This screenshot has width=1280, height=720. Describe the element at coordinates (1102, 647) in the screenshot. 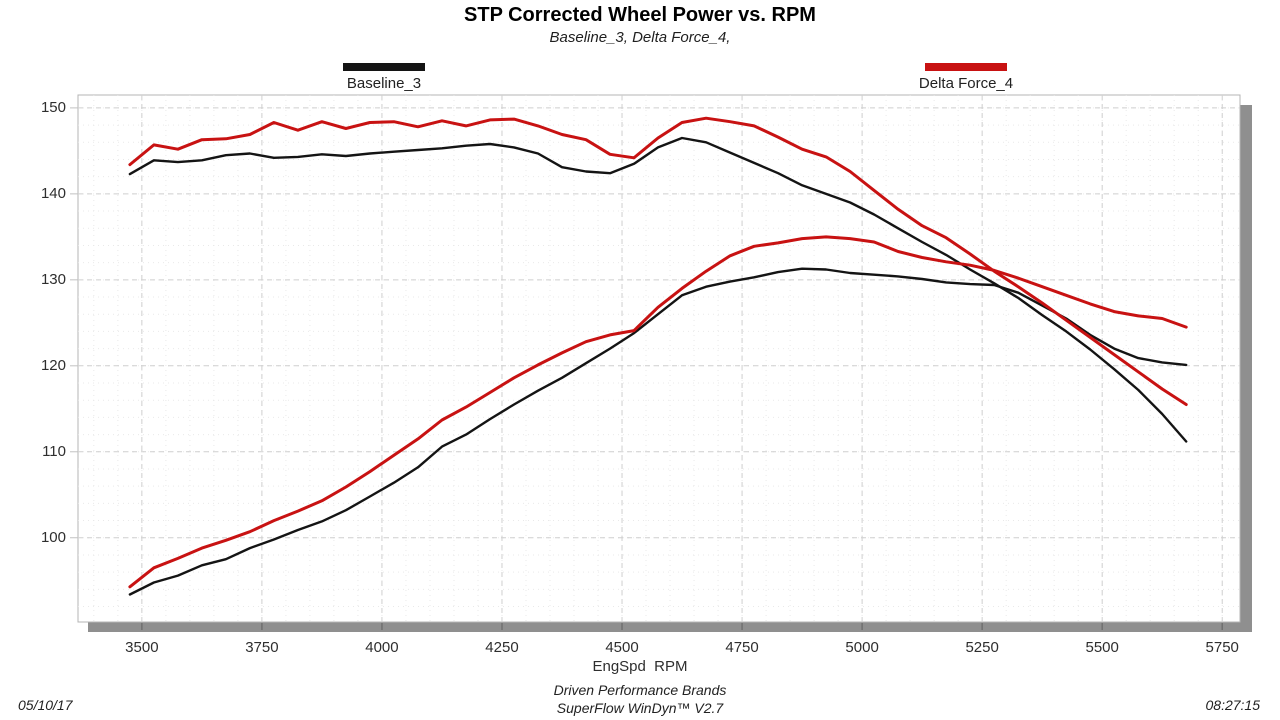

I see `x-tick-label: 5500` at that location.